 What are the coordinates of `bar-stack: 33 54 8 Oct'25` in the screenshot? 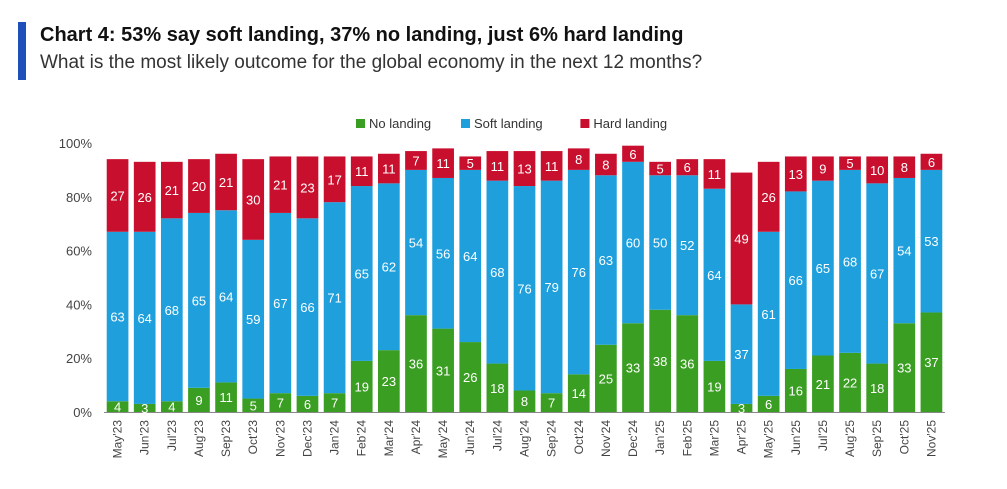 It's located at (904, 305).